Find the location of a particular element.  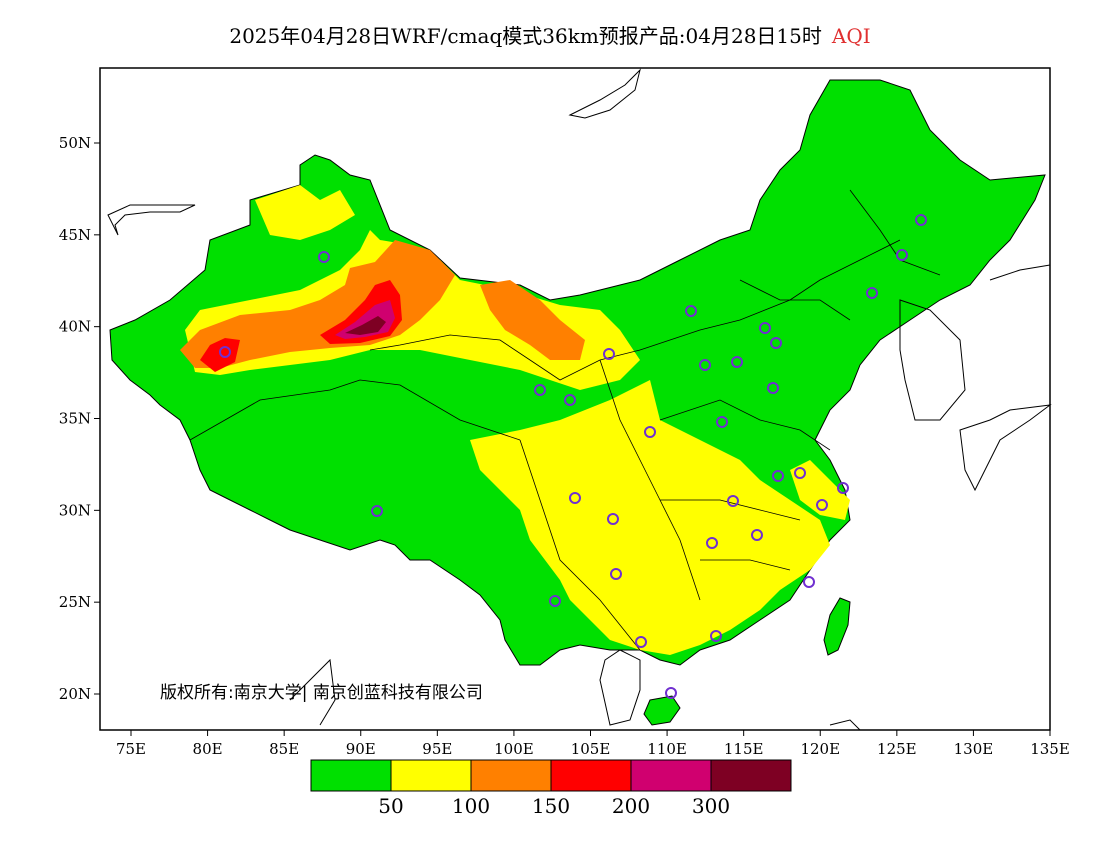

lat-tick-label: 50N is located at coordinates (75, 143).